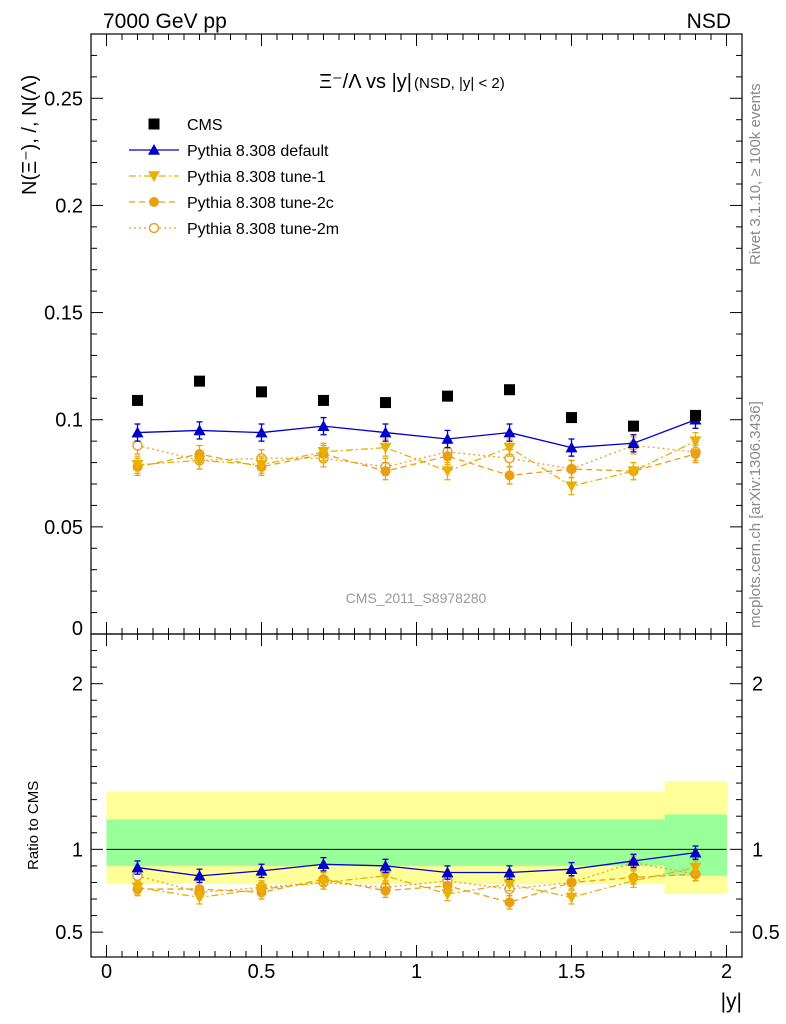 The width and height of the screenshot is (786, 1024). What do you see at coordinates (416, 598) in the screenshot?
I see `analysis-watermark: CMS_2011_S8978280` at bounding box center [416, 598].